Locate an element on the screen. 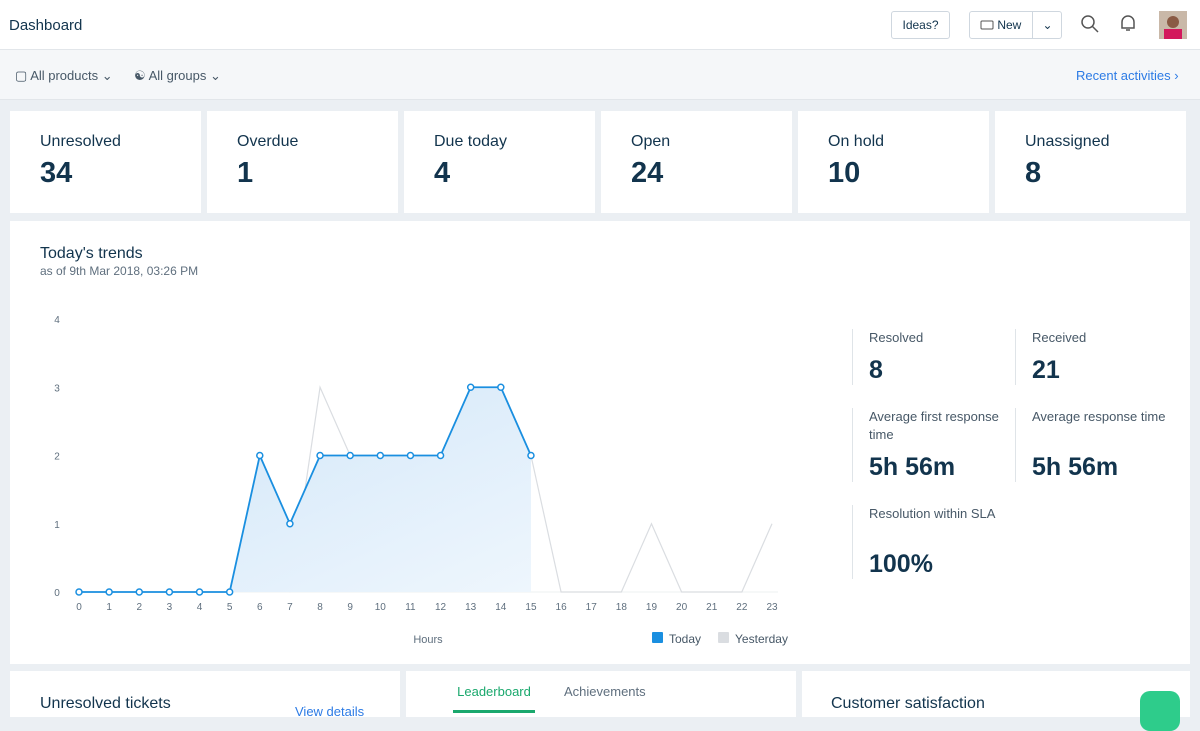 The image size is (1200, 731). x-tick-label: 5 is located at coordinates (230, 607).